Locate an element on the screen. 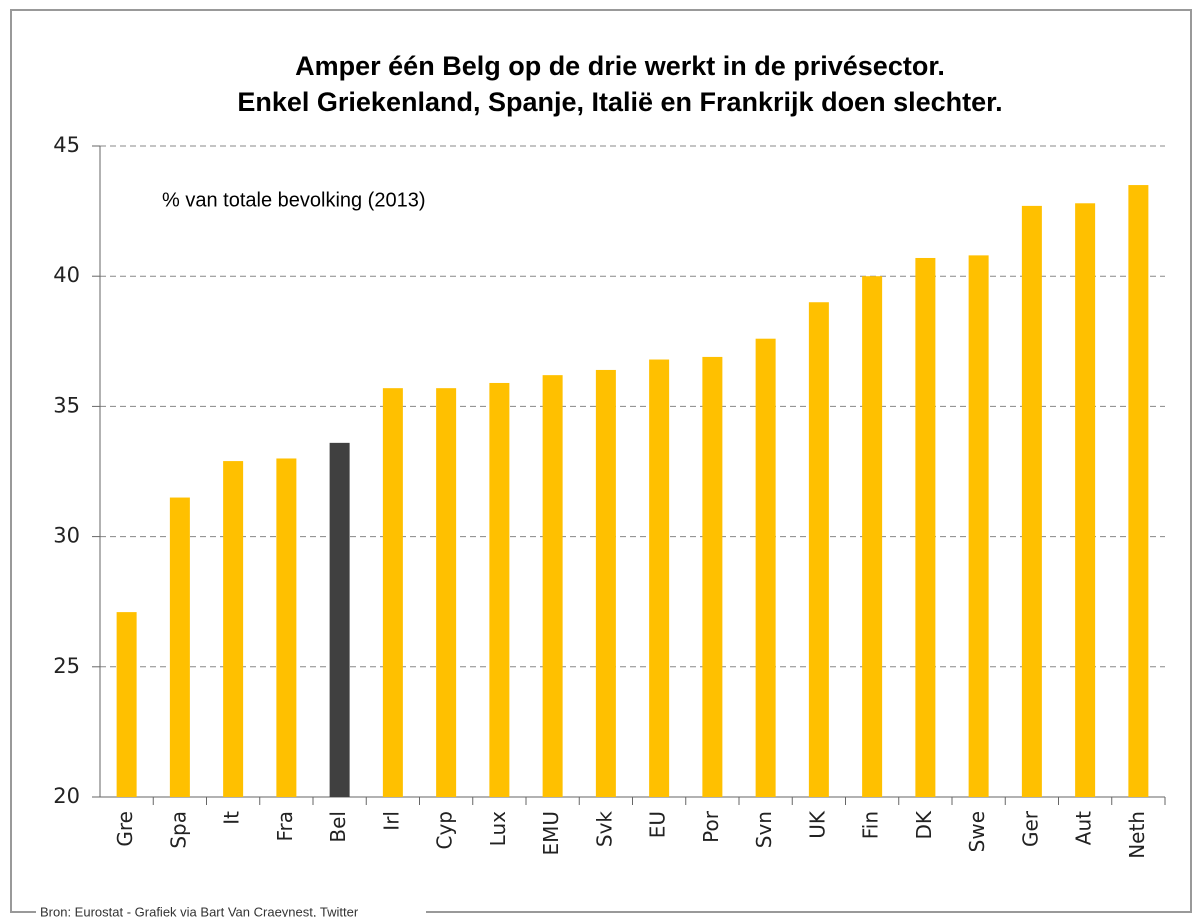 This screenshot has height=917, width=1195. x-tick-label: Fin is located at coordinates (871, 825).